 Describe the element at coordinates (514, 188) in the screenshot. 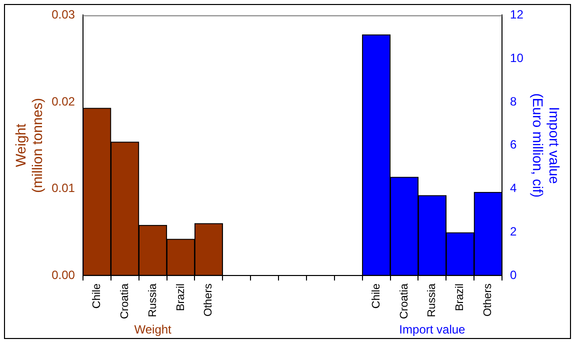

I see `y2-tick-label: 4` at that location.